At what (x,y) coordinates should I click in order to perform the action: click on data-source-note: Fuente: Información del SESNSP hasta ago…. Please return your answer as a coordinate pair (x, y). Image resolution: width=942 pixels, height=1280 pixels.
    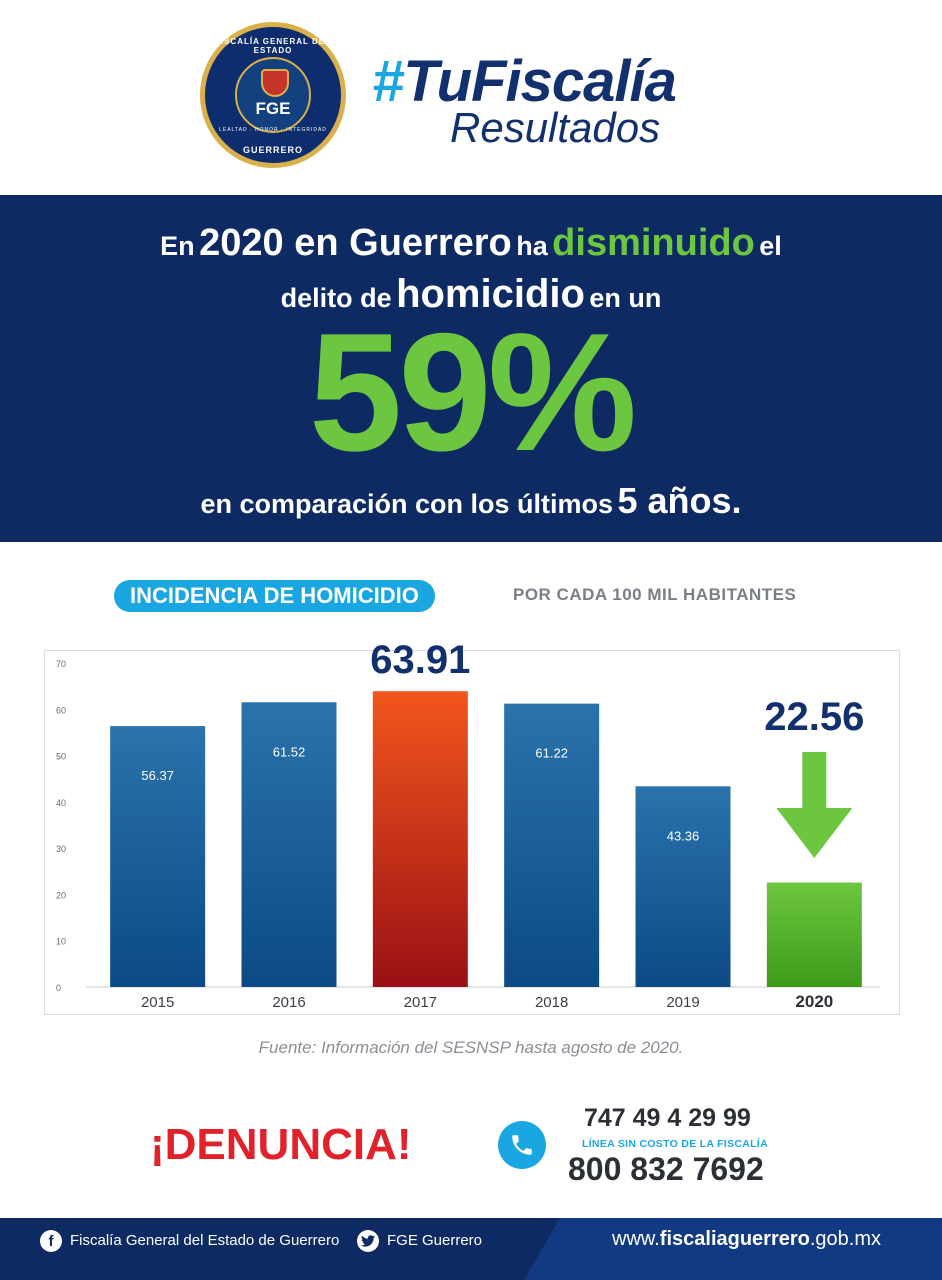
    Looking at the image, I should click on (471, 1047).